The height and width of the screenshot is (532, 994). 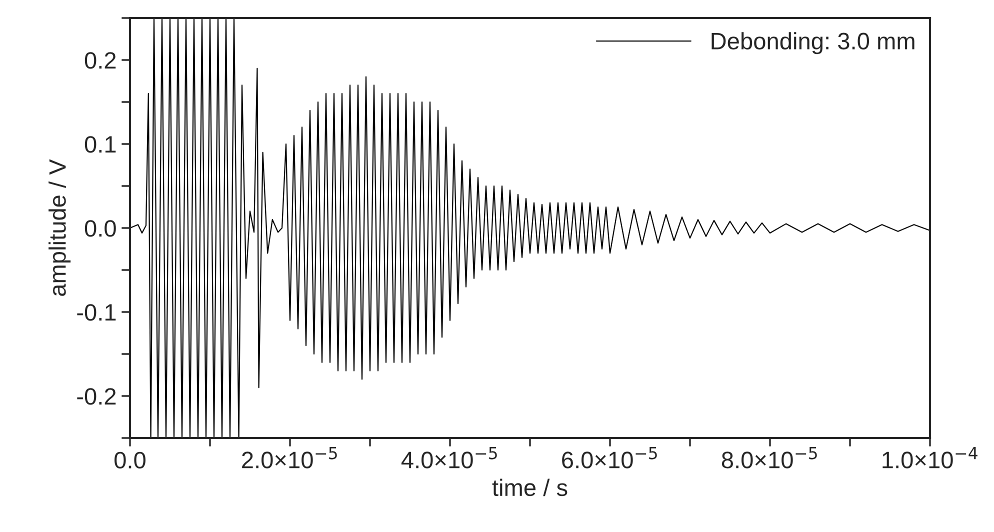 What do you see at coordinates (100, 144) in the screenshot?
I see `y-tick-label: 0.1` at bounding box center [100, 144].